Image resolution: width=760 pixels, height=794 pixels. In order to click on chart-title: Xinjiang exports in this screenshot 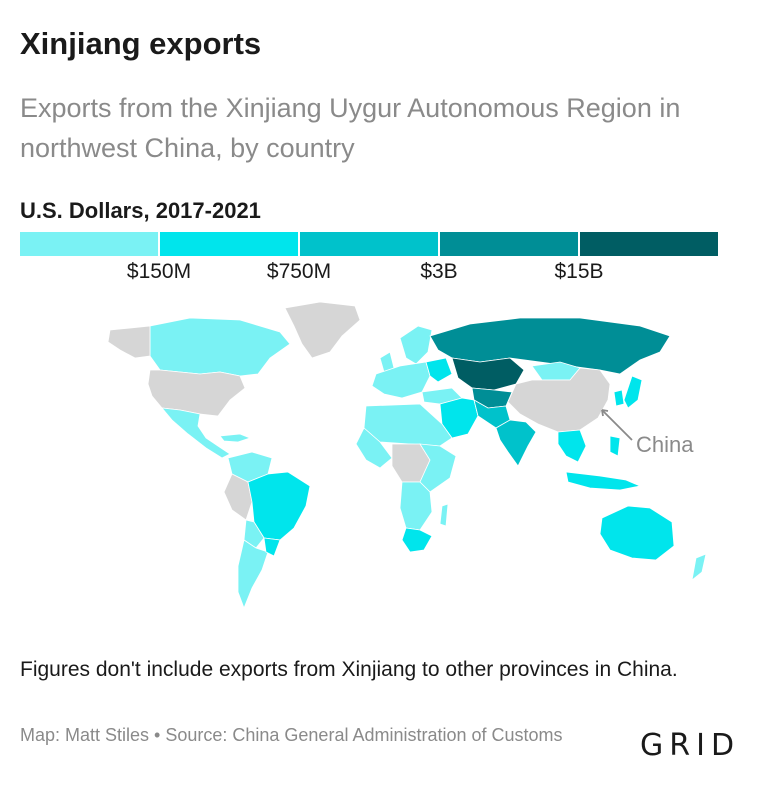, I will do `click(141, 43)`.